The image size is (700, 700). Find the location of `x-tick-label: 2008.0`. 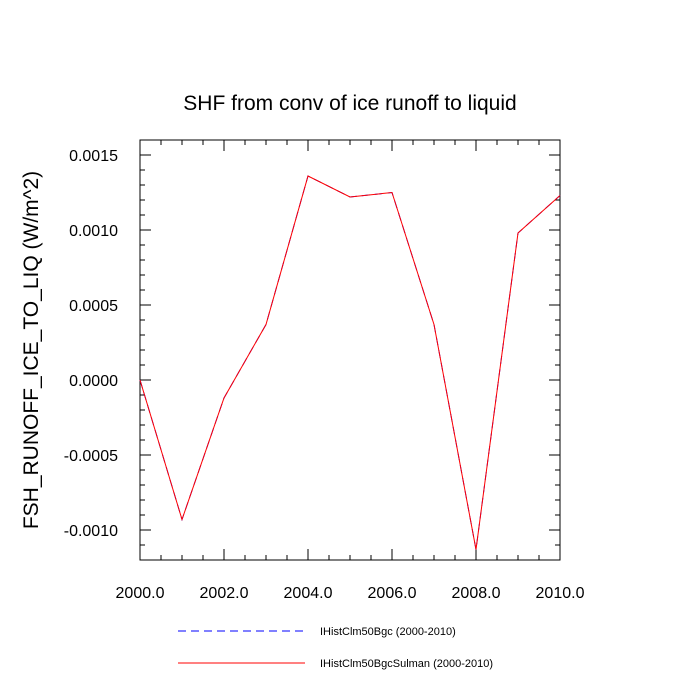

x-tick-label: 2008.0 is located at coordinates (476, 593).